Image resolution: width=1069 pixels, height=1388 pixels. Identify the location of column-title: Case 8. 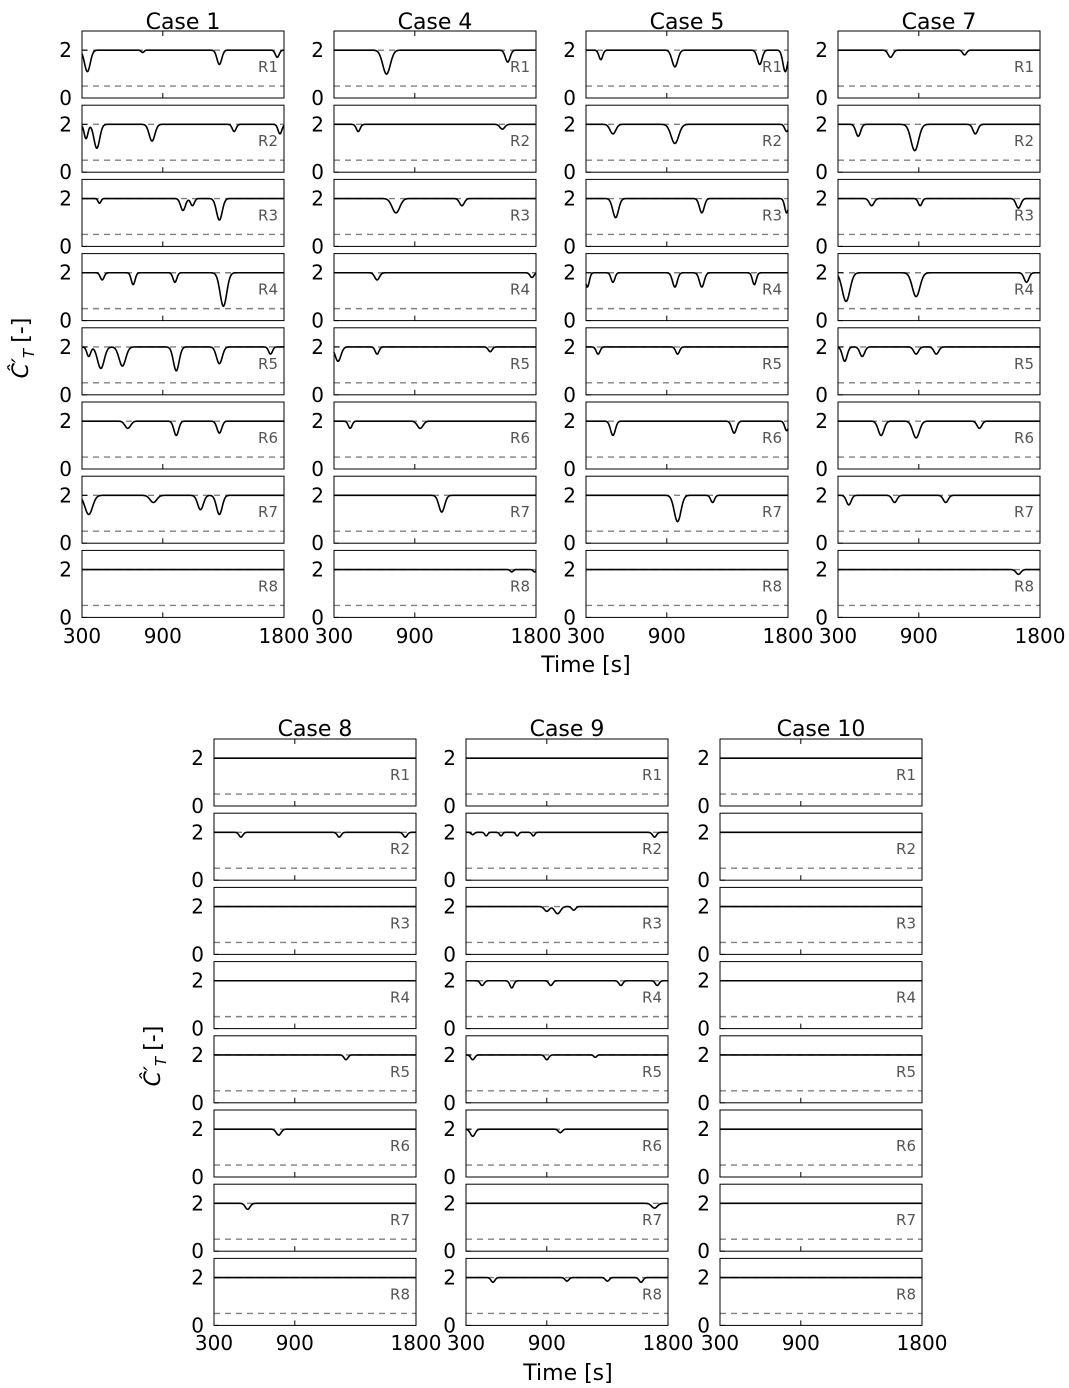
(315, 729).